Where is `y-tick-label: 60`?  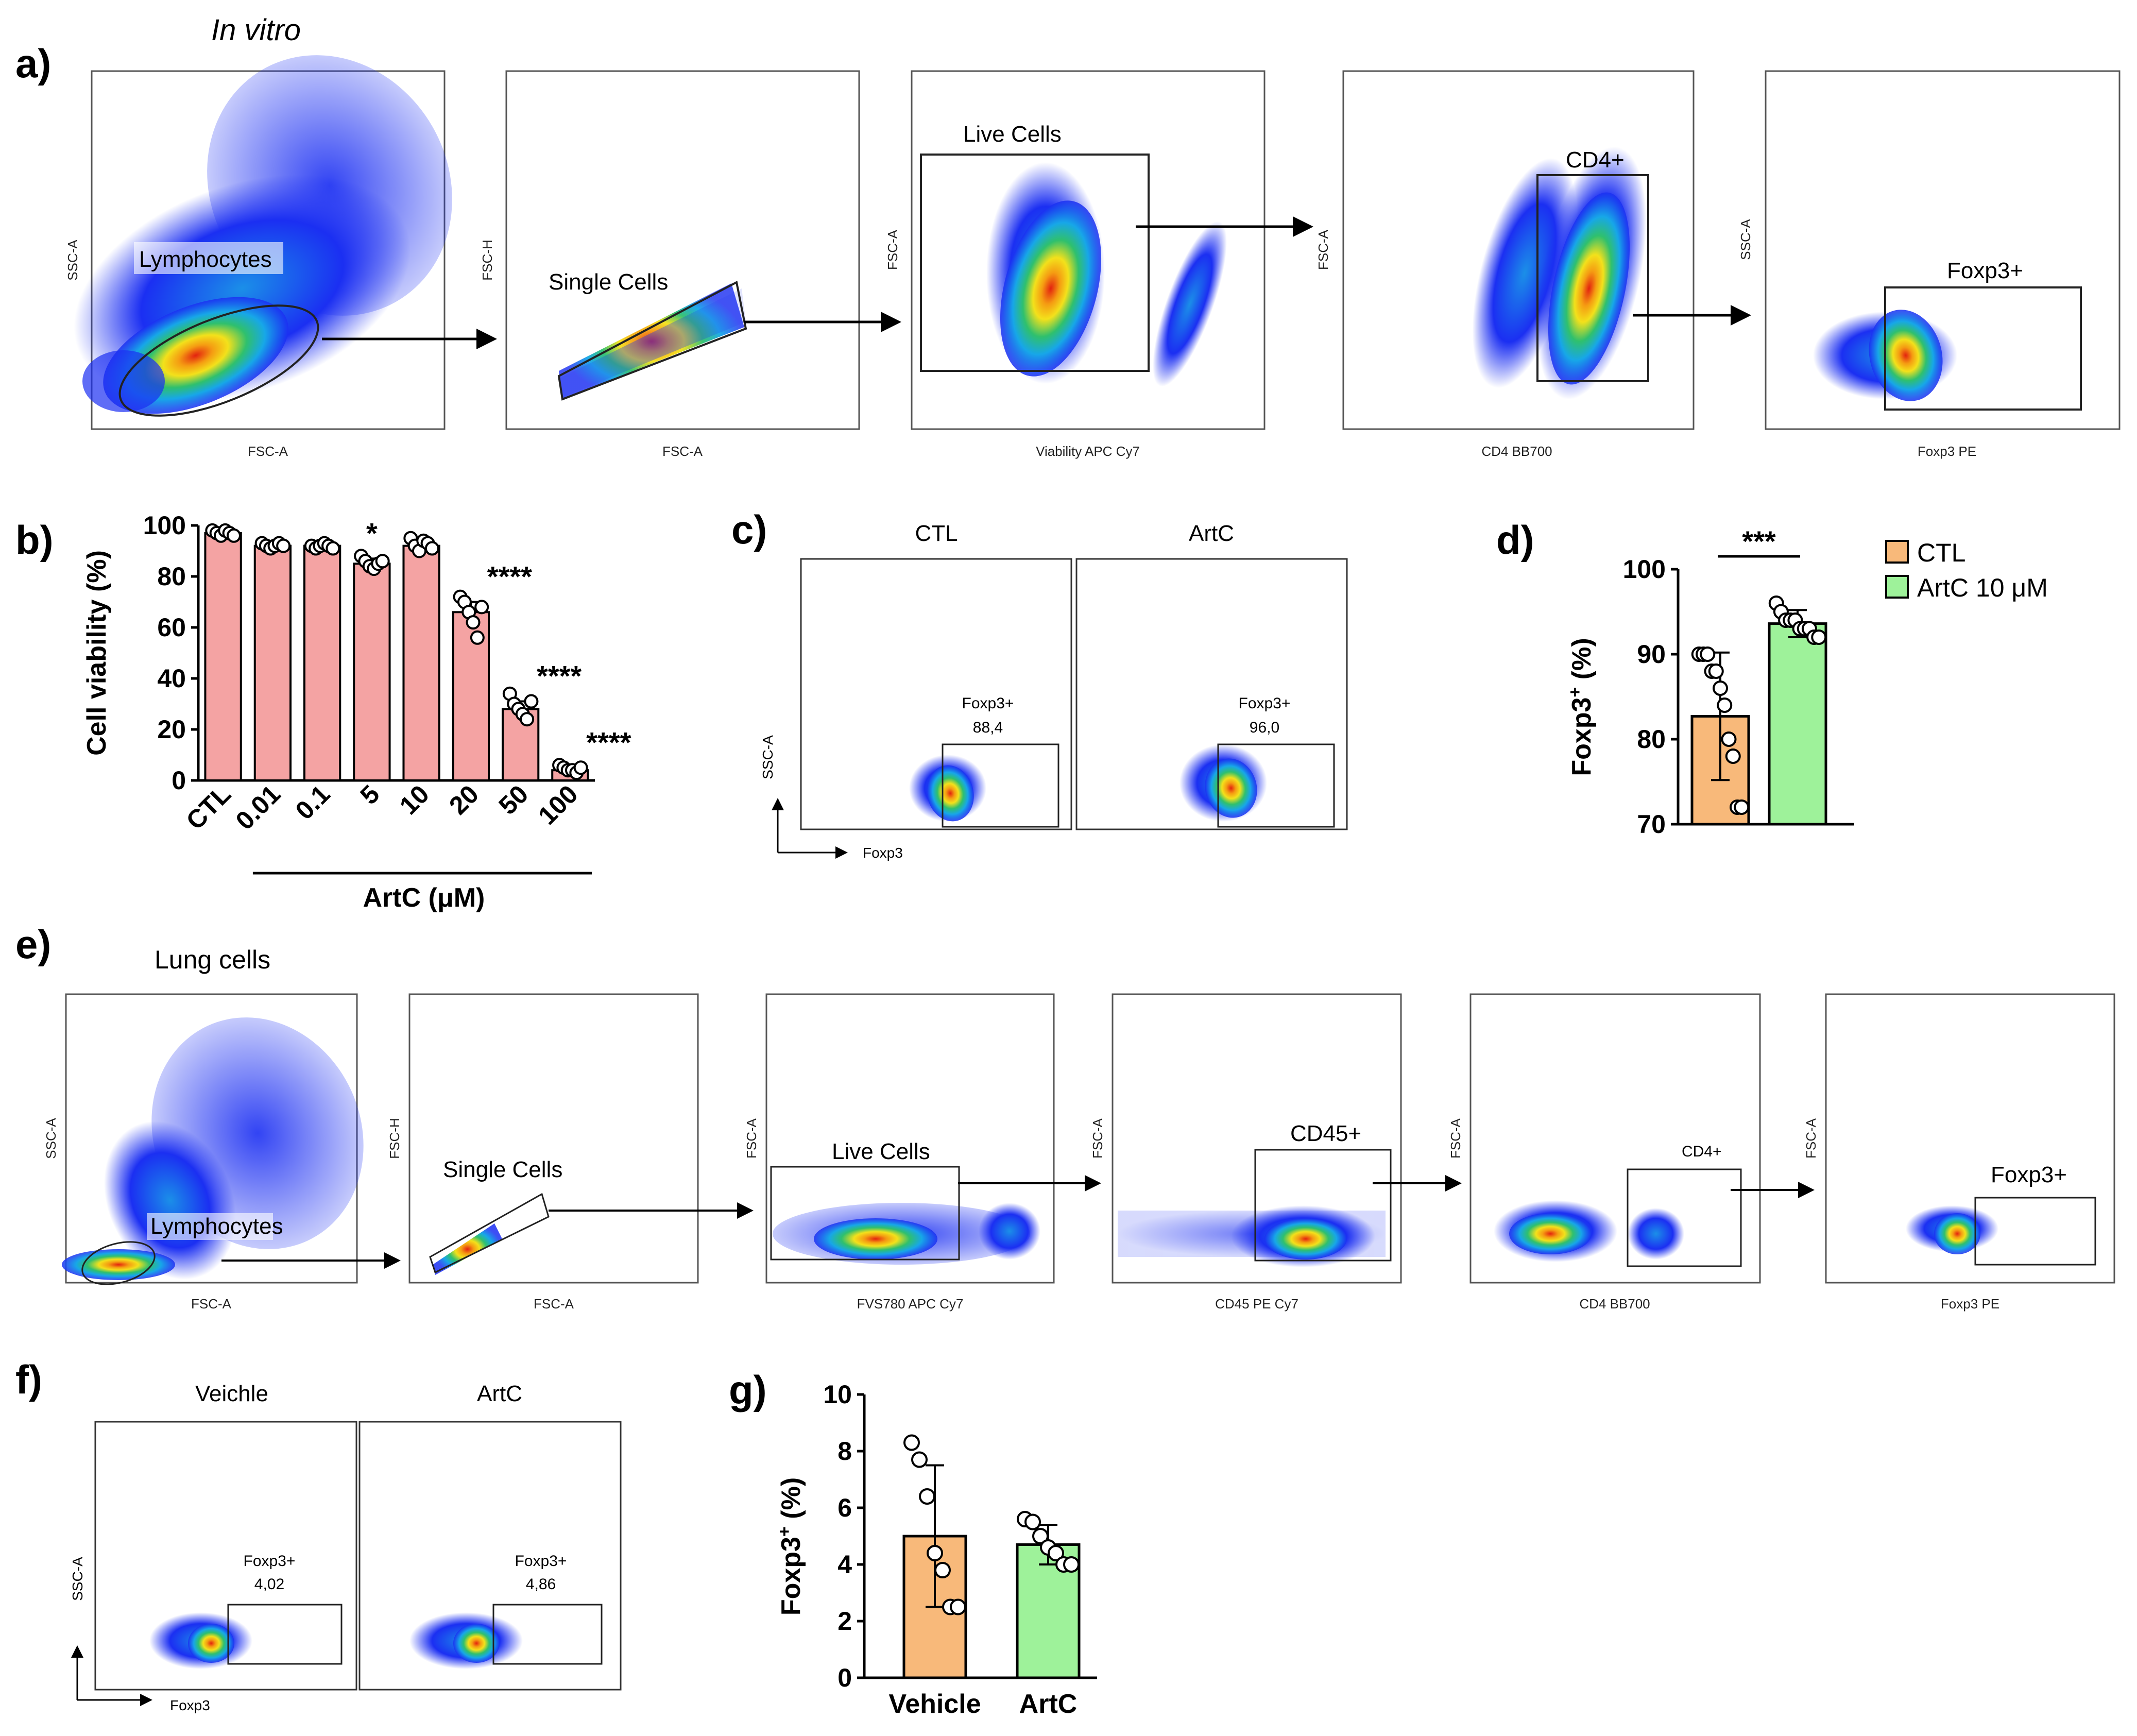 y-tick-label: 60 is located at coordinates (171, 627).